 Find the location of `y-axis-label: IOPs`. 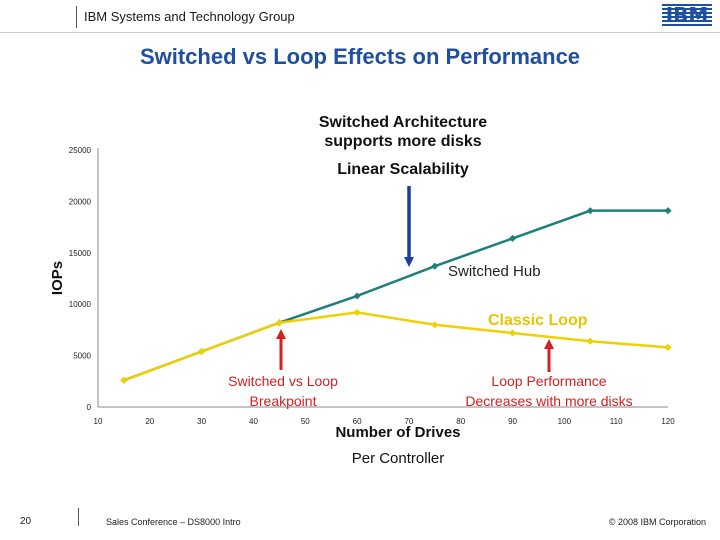

y-axis-label: IOPs is located at coordinates (57, 278).